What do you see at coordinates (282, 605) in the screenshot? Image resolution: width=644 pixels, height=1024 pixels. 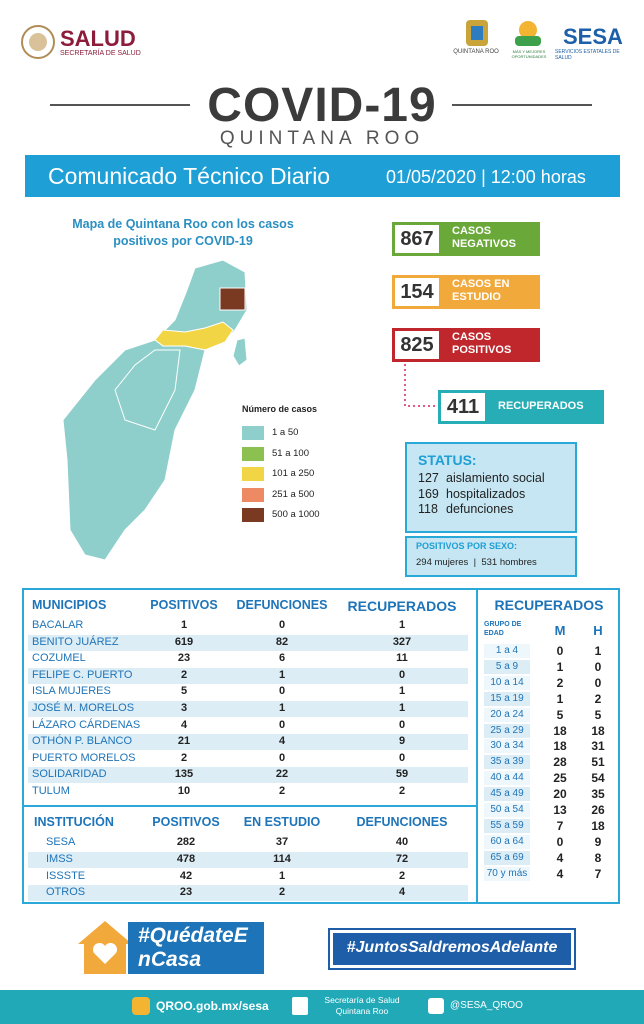 I see `table-header: DEFUNCIONES` at bounding box center [282, 605].